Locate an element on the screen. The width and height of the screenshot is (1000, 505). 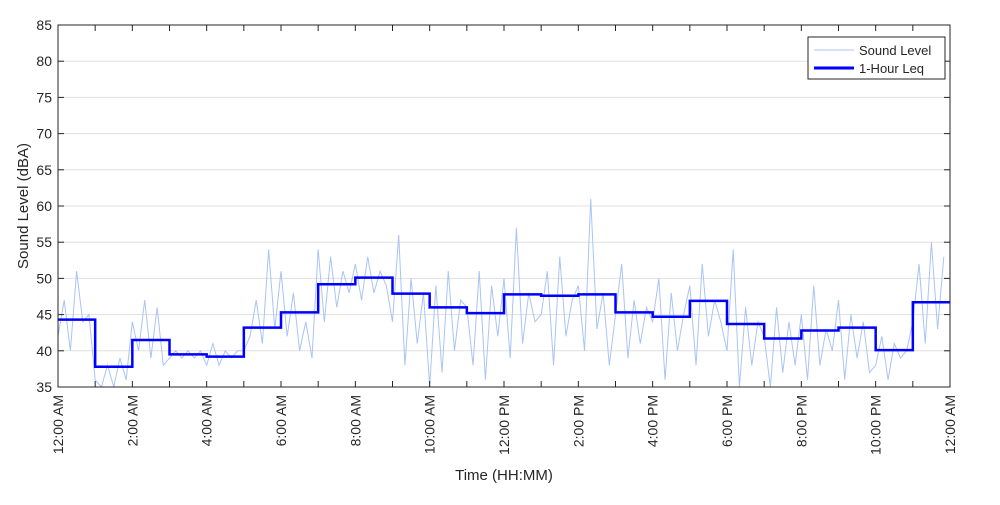
y-tick-label: 50 is located at coordinates (44, 278).